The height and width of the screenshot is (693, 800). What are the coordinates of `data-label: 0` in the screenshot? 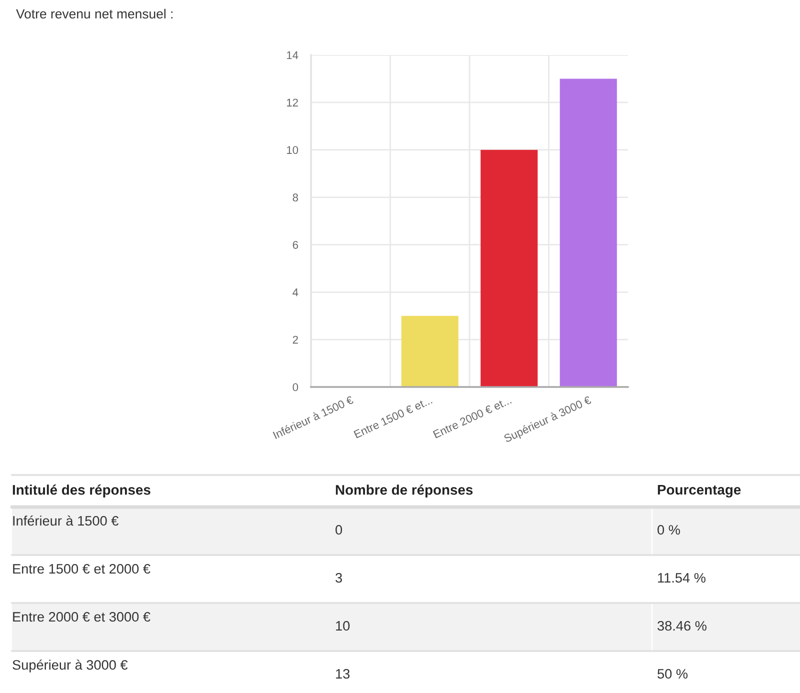 It's located at (339, 530).